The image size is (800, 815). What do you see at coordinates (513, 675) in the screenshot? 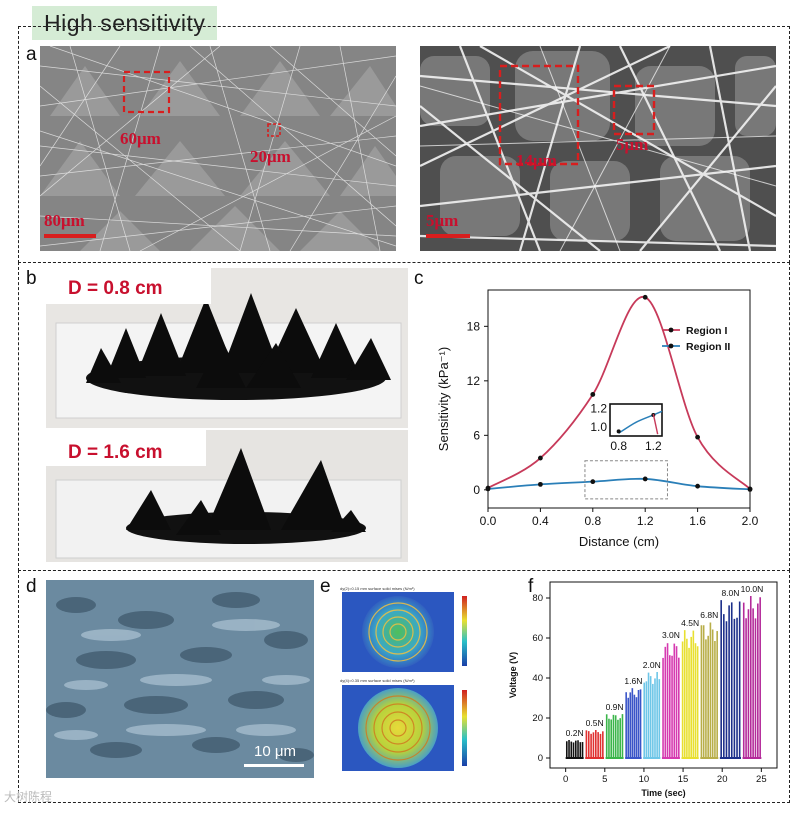
I see `y-axis-label: Voltage (V)` at bounding box center [513, 675].